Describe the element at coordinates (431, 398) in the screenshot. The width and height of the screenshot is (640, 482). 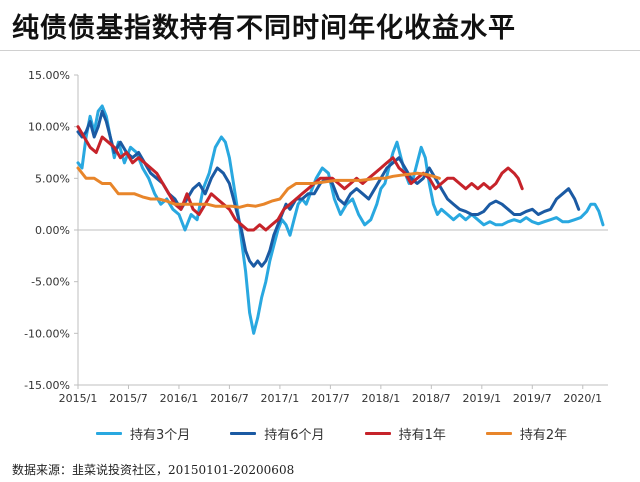
I see `x-tick-label: 2018/7` at that location.